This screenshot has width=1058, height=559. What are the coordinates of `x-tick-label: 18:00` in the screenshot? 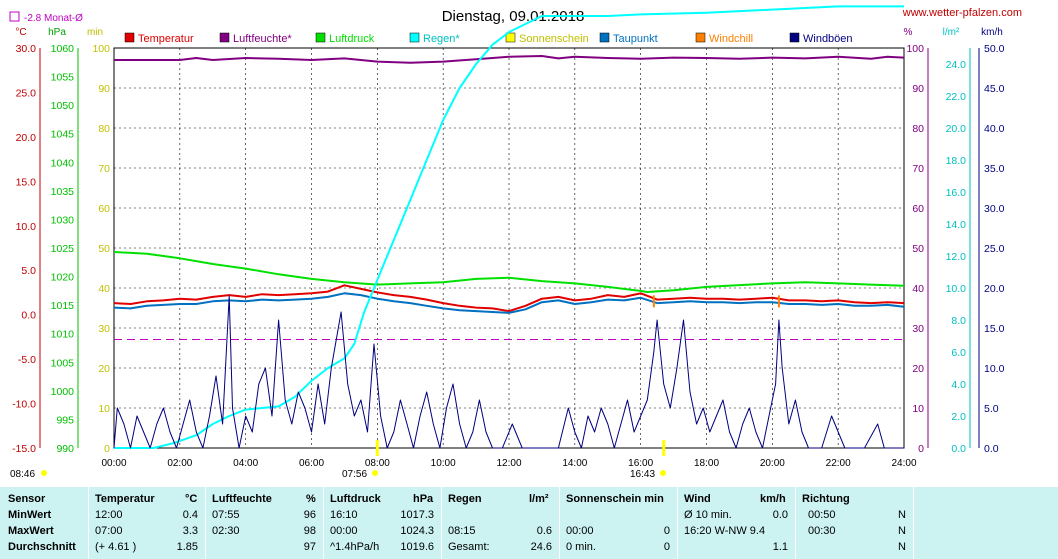 It's located at (706, 463).